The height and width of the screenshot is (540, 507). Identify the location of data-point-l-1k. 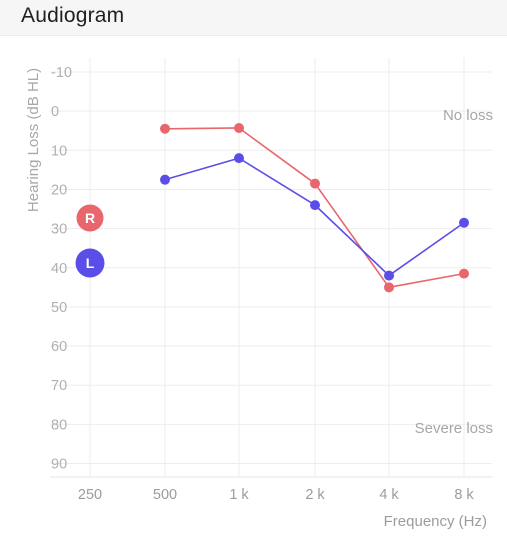
(239, 158).